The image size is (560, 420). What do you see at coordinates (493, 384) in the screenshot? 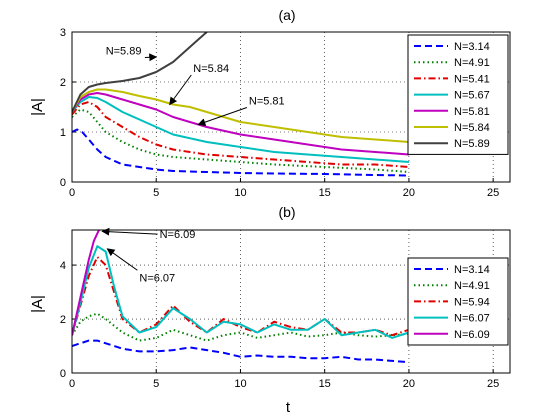
I see `panel-b-x-tick-label: 25` at bounding box center [493, 384].